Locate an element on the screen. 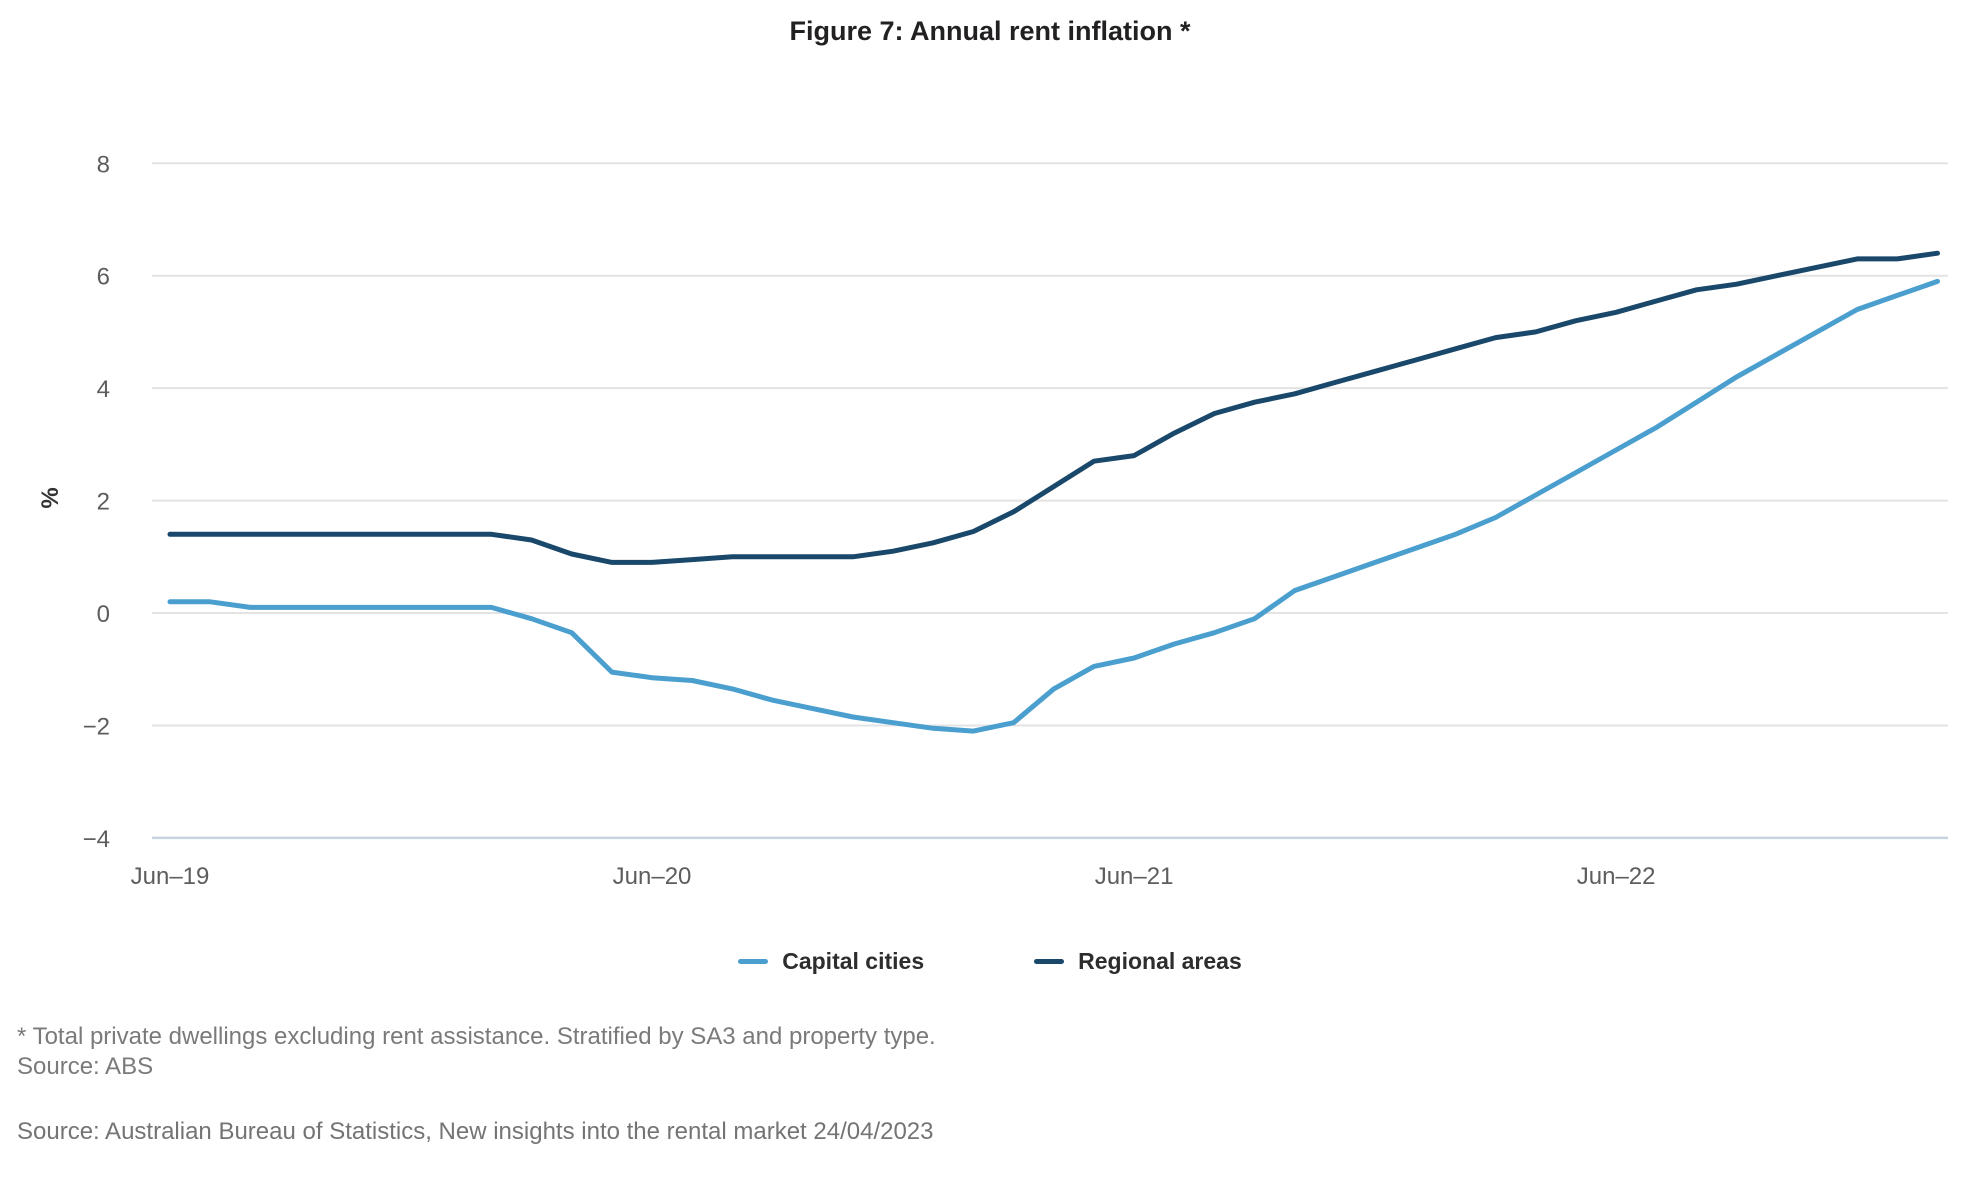 The width and height of the screenshot is (1980, 1180). x-tick-label: Jun–21 is located at coordinates (1134, 876).